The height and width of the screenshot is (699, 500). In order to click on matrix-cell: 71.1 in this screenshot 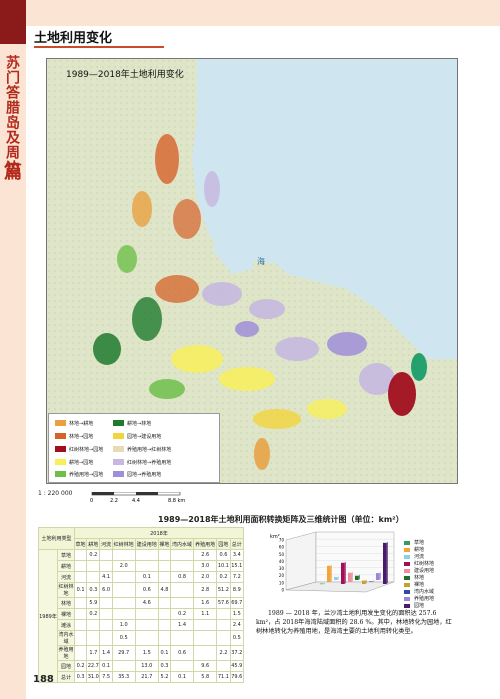, I will do `click(223, 677)`.